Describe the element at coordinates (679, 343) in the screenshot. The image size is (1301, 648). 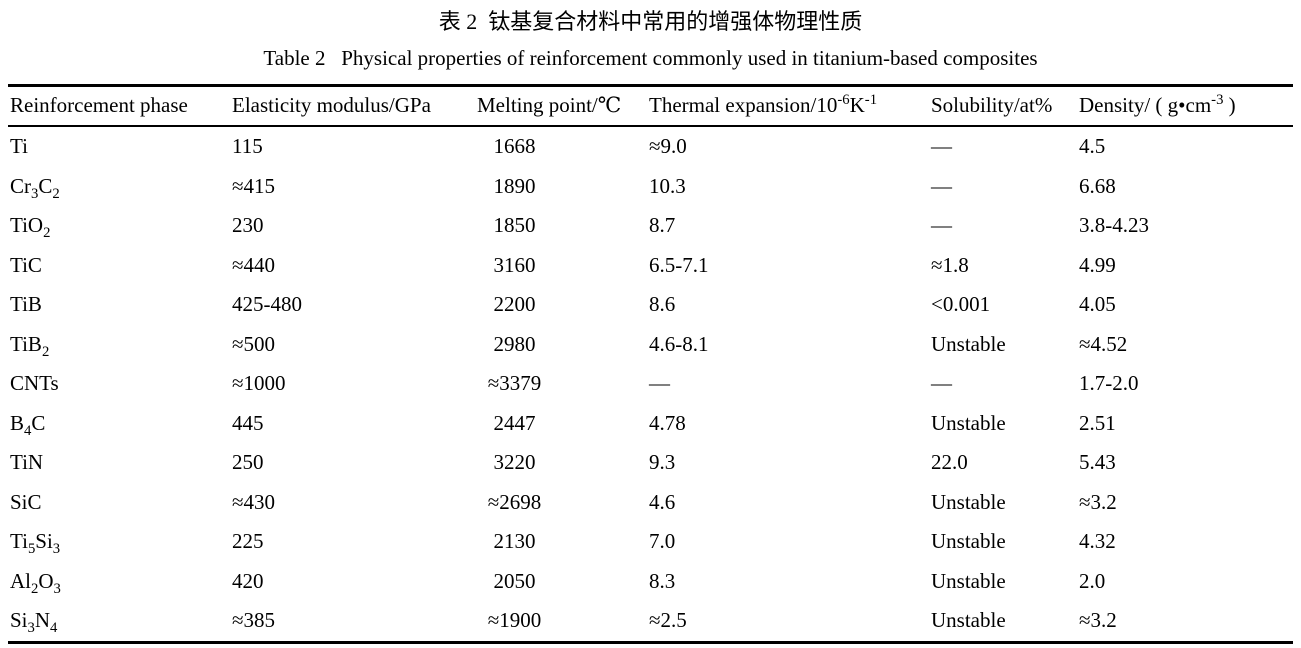
I see `cell-expansion: 4.6-8.1` at that location.